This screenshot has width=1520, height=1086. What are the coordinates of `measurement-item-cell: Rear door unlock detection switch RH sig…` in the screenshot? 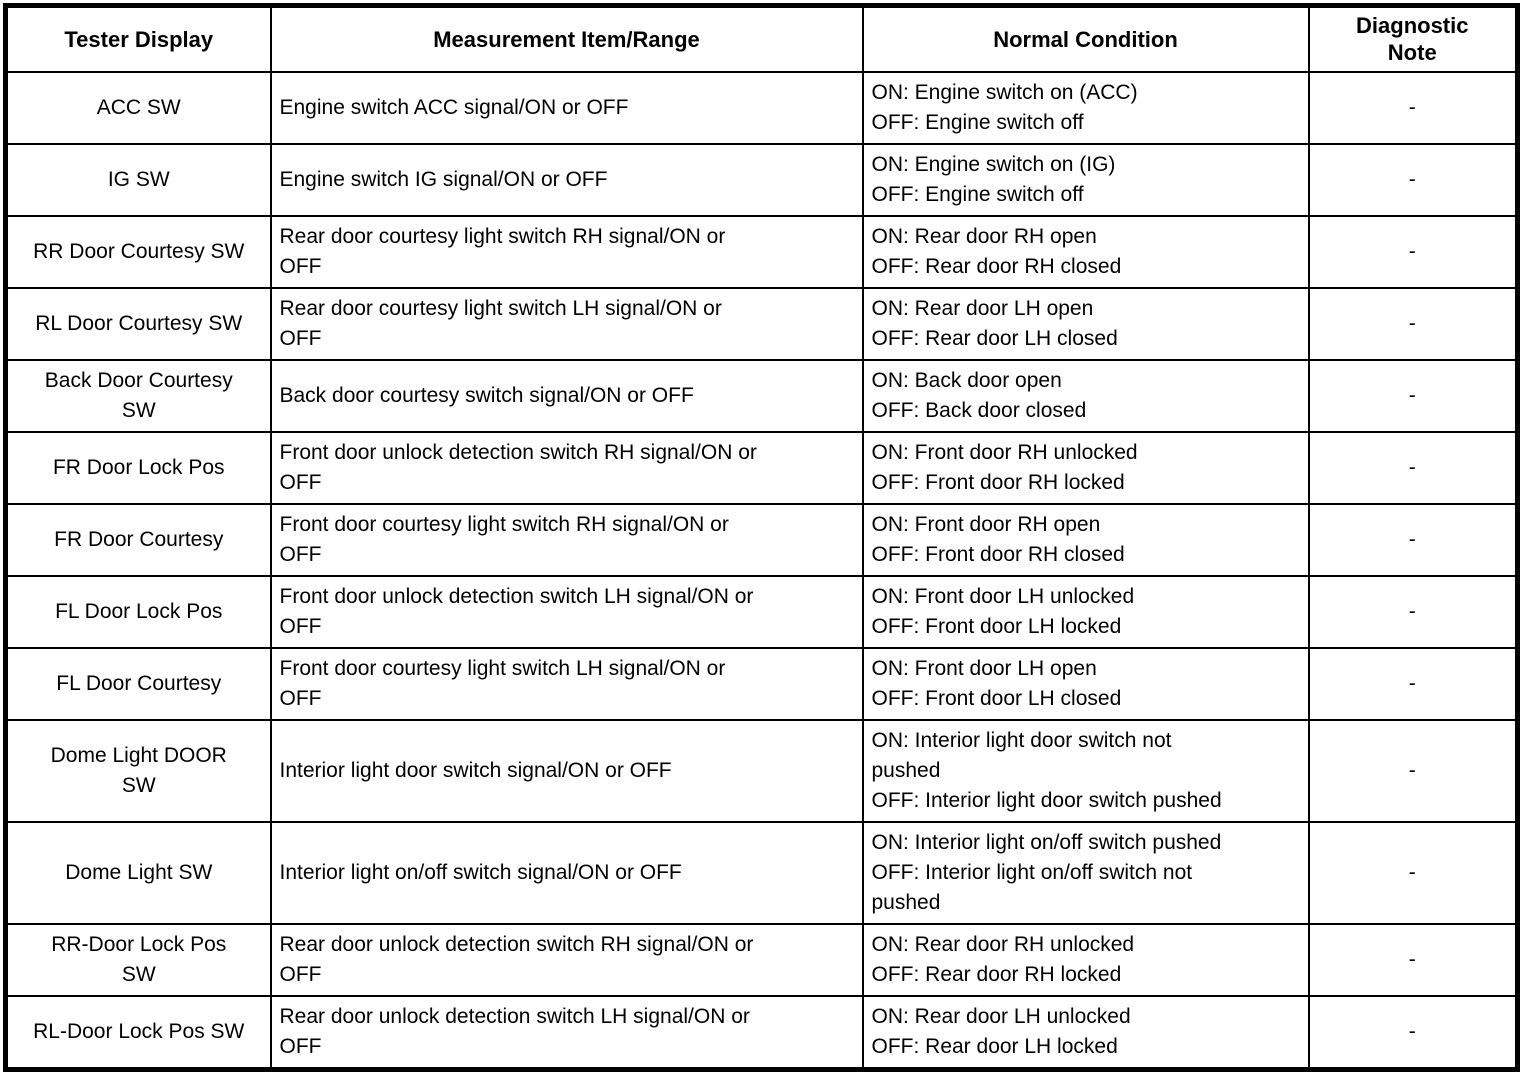 It's located at (566, 959).